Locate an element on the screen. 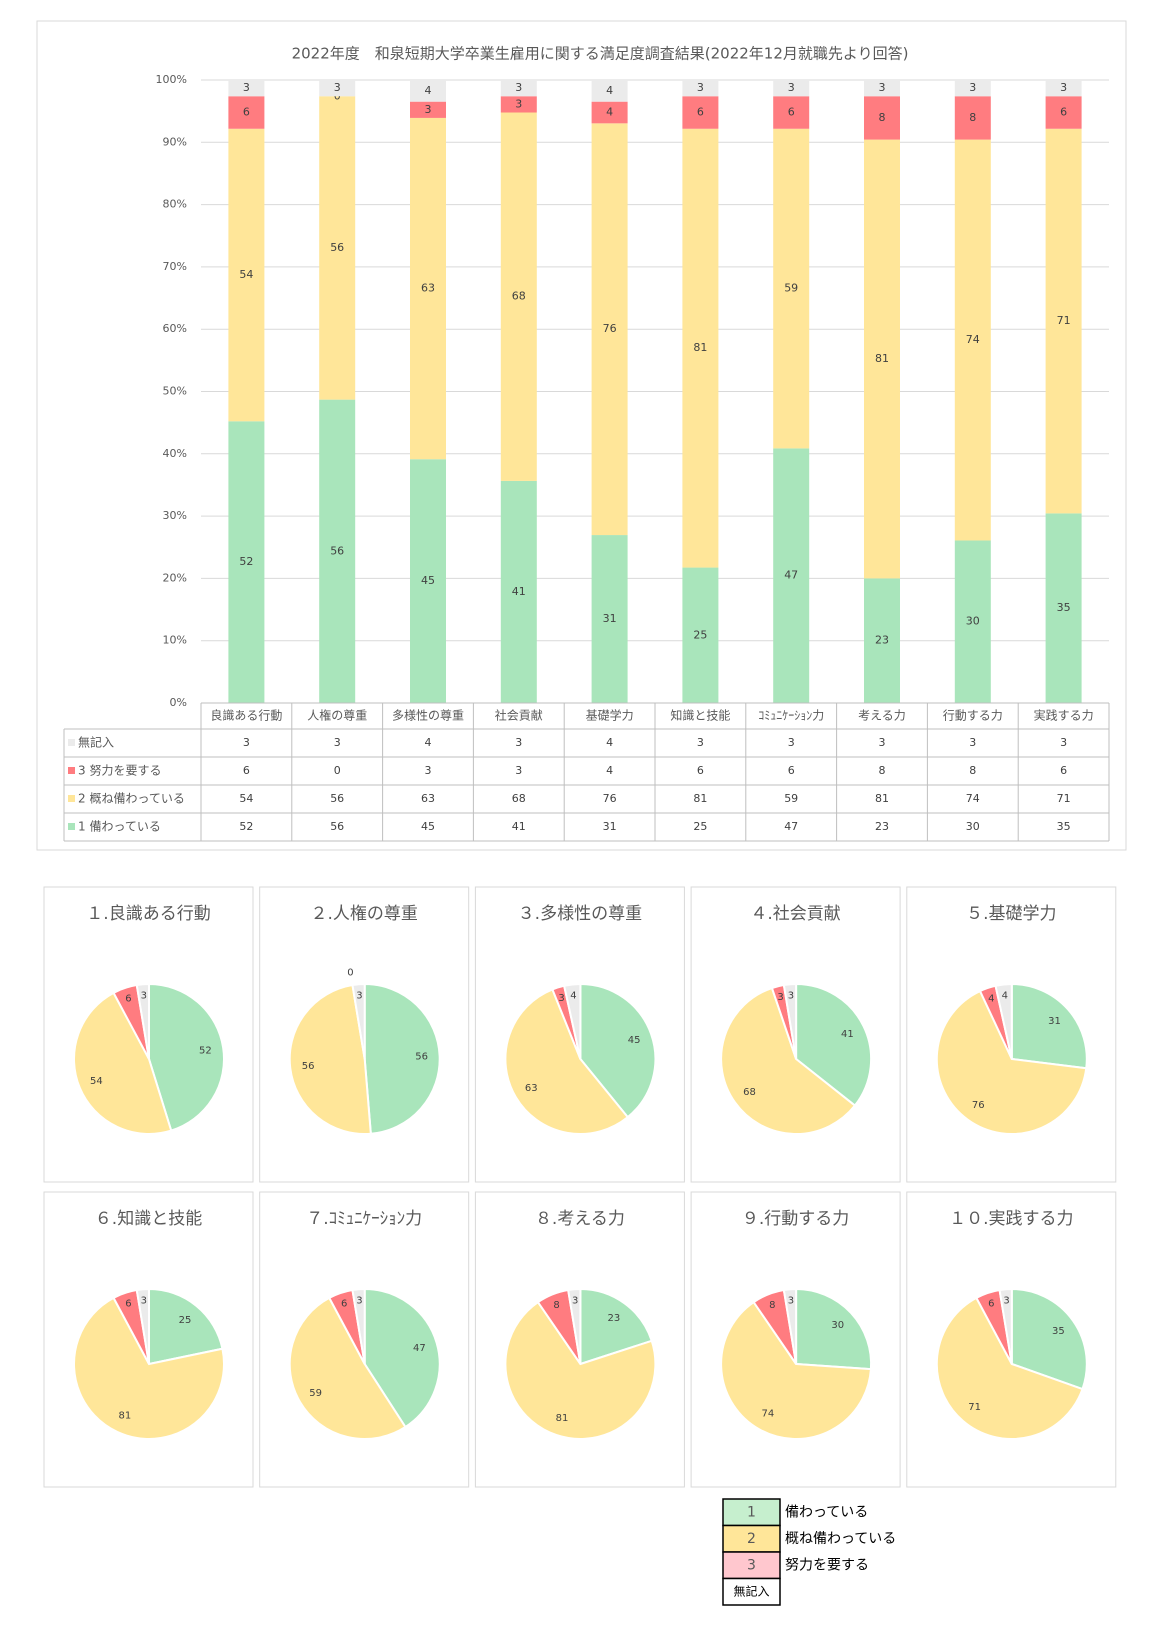 This screenshot has height=1628, width=1151. legend-key: 3 is located at coordinates (751, 1565).